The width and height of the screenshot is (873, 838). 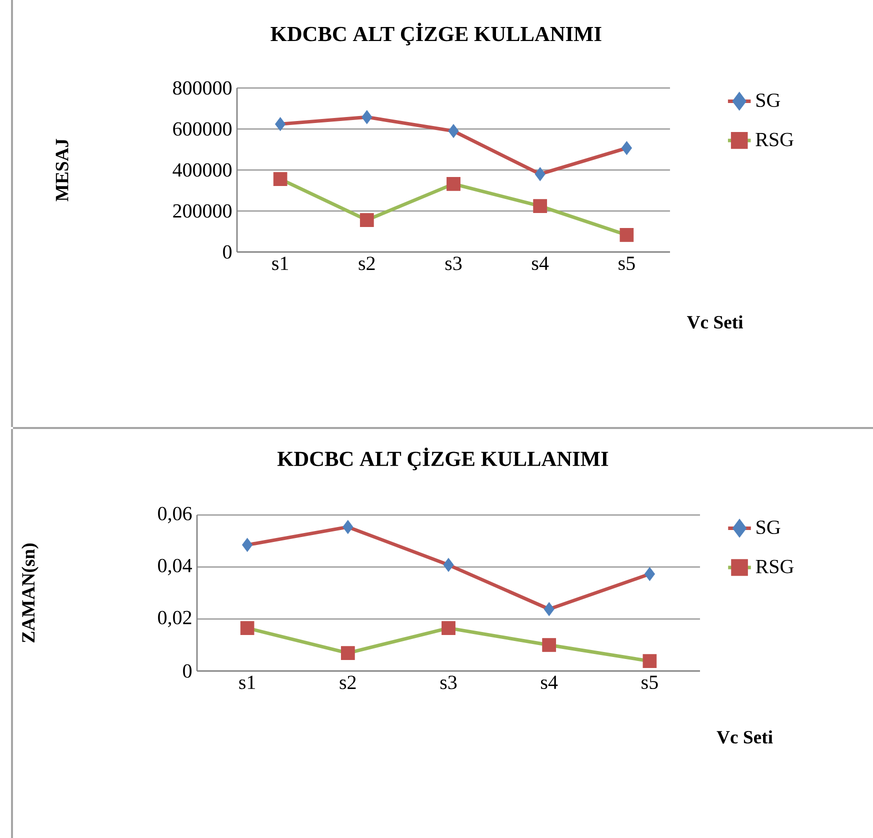 I want to click on y-axis-title: MESAJ, so click(x=62, y=170).